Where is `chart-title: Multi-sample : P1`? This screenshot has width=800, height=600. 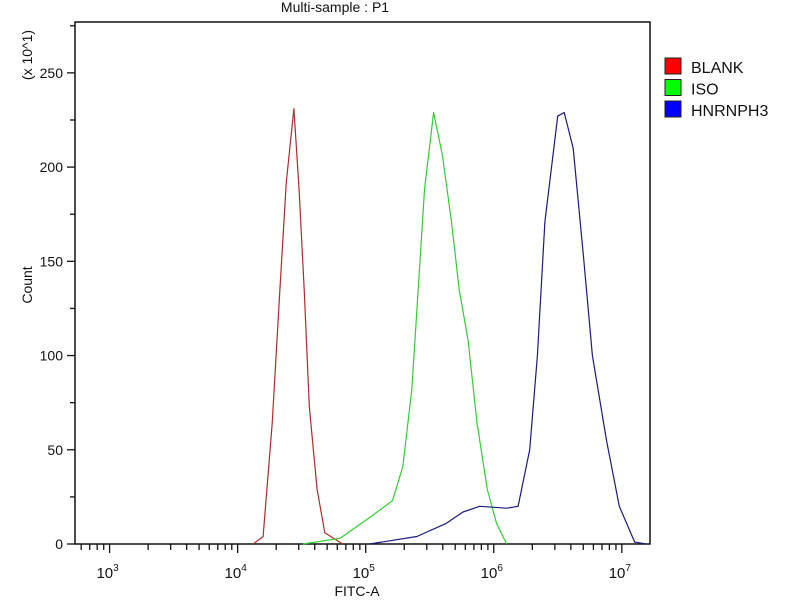 chart-title: Multi-sample : P1 is located at coordinates (335, 7).